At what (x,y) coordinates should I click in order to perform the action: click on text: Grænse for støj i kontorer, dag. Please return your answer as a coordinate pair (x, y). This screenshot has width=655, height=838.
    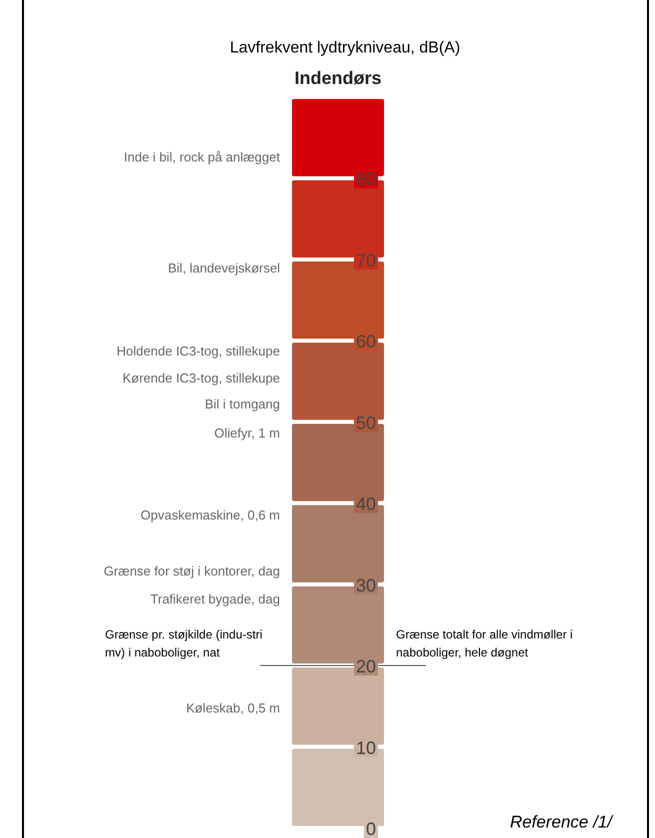
    Looking at the image, I should click on (192, 571).